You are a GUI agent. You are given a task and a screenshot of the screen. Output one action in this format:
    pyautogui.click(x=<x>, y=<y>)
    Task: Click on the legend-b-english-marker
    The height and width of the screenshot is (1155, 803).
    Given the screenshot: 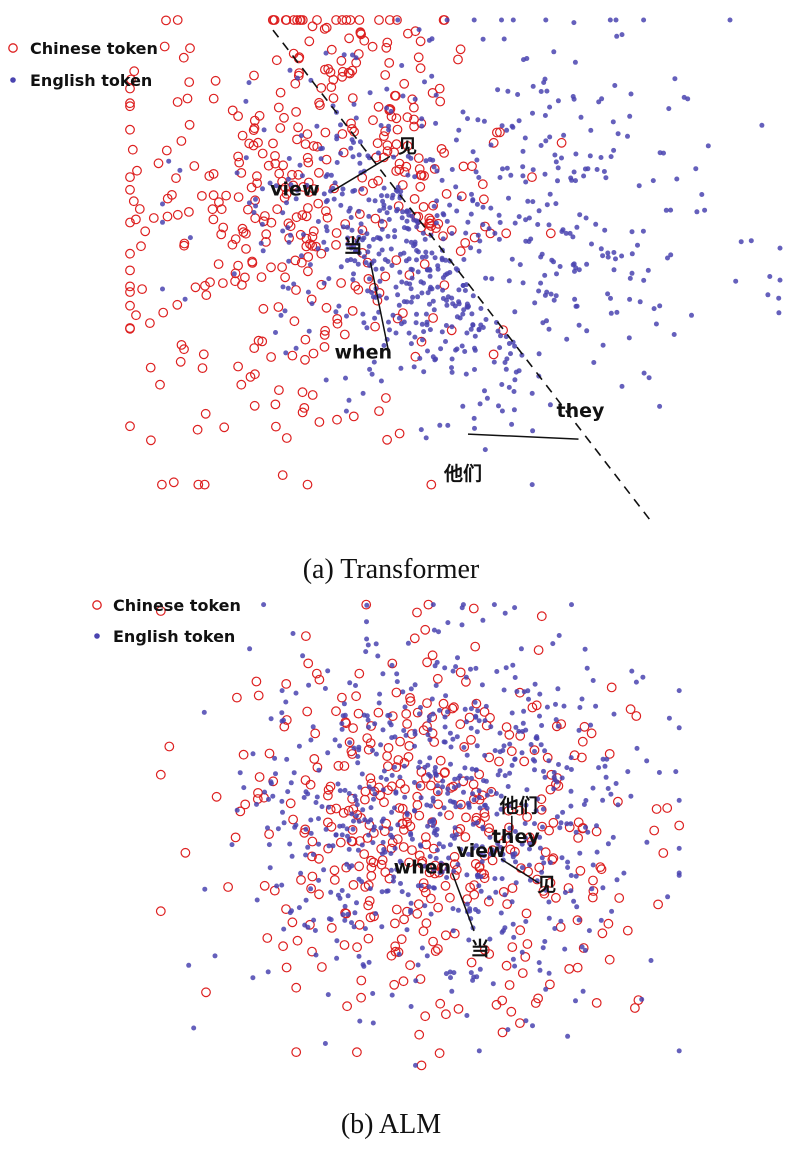 What is the action you would take?
    pyautogui.click(x=97, y=636)
    